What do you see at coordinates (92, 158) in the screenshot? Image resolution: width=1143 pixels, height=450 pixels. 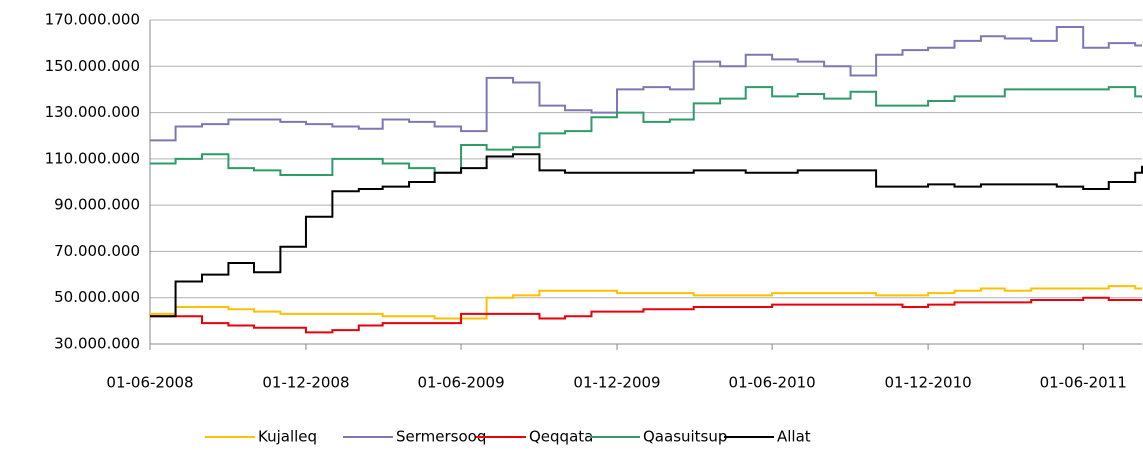 I see `y-tick-label: 110.000.000` at bounding box center [92, 158].